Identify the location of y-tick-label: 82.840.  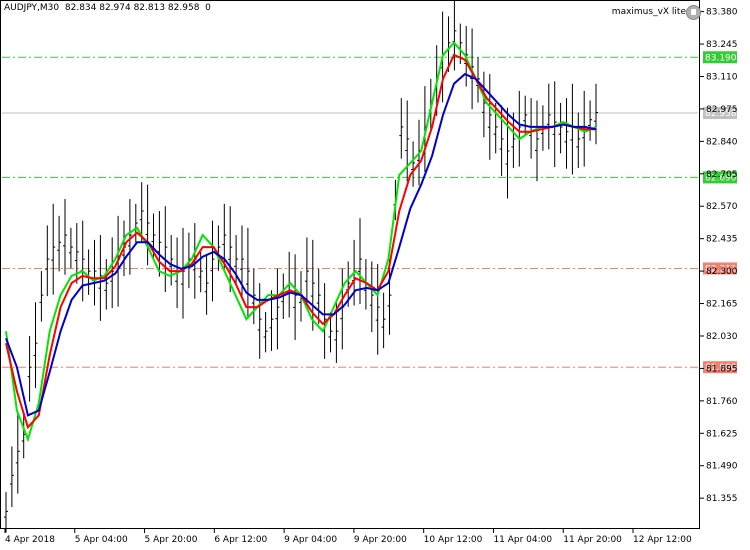
(722, 142).